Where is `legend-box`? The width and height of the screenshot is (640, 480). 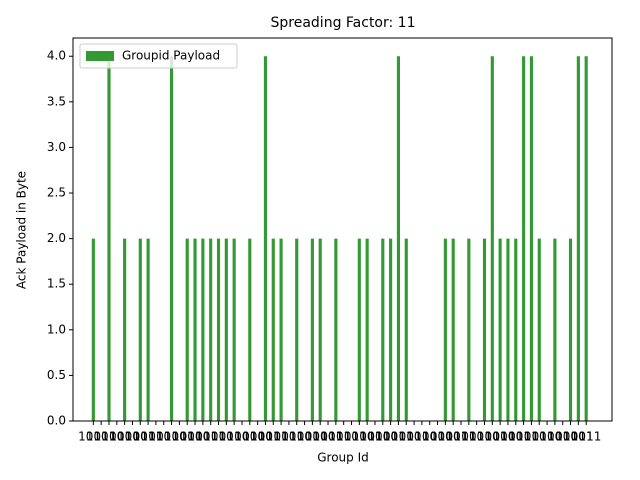
legend-box is located at coordinates (158, 56).